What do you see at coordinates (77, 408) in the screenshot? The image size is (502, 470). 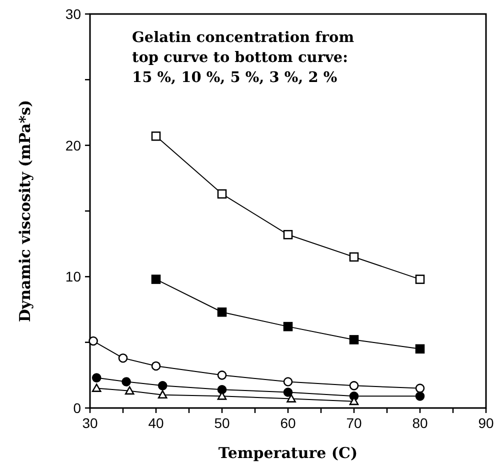 I see `y-tick-label: 0` at bounding box center [77, 408].